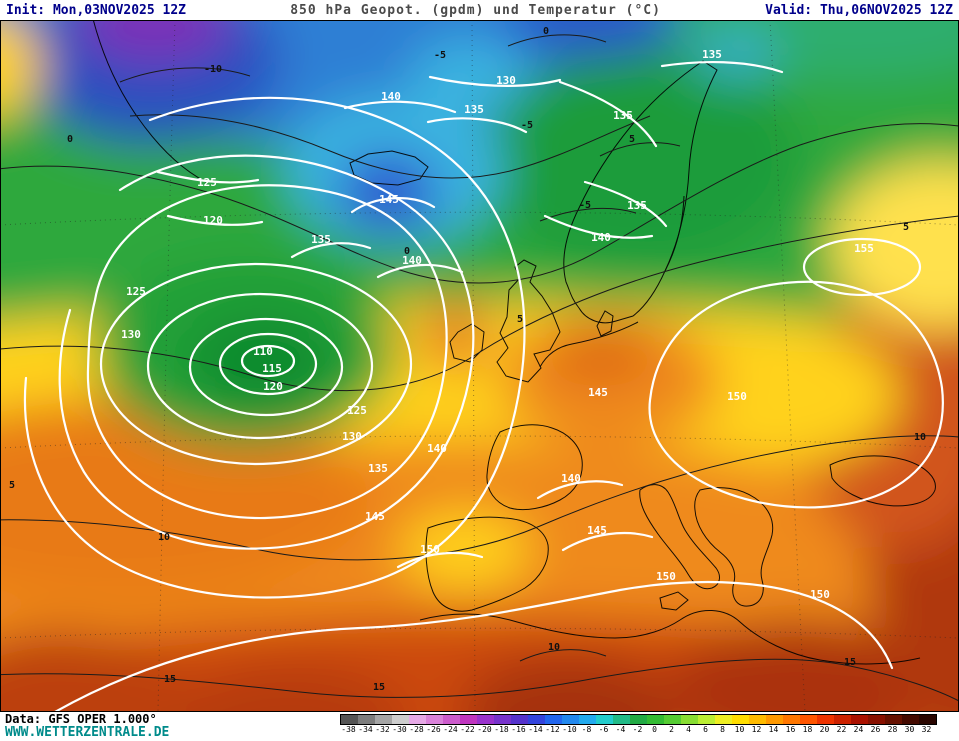 Image resolution: width=959 pixels, height=741 pixels. What do you see at coordinates (348, 729) in the screenshot?
I see `legend-value: -38` at bounding box center [348, 729].